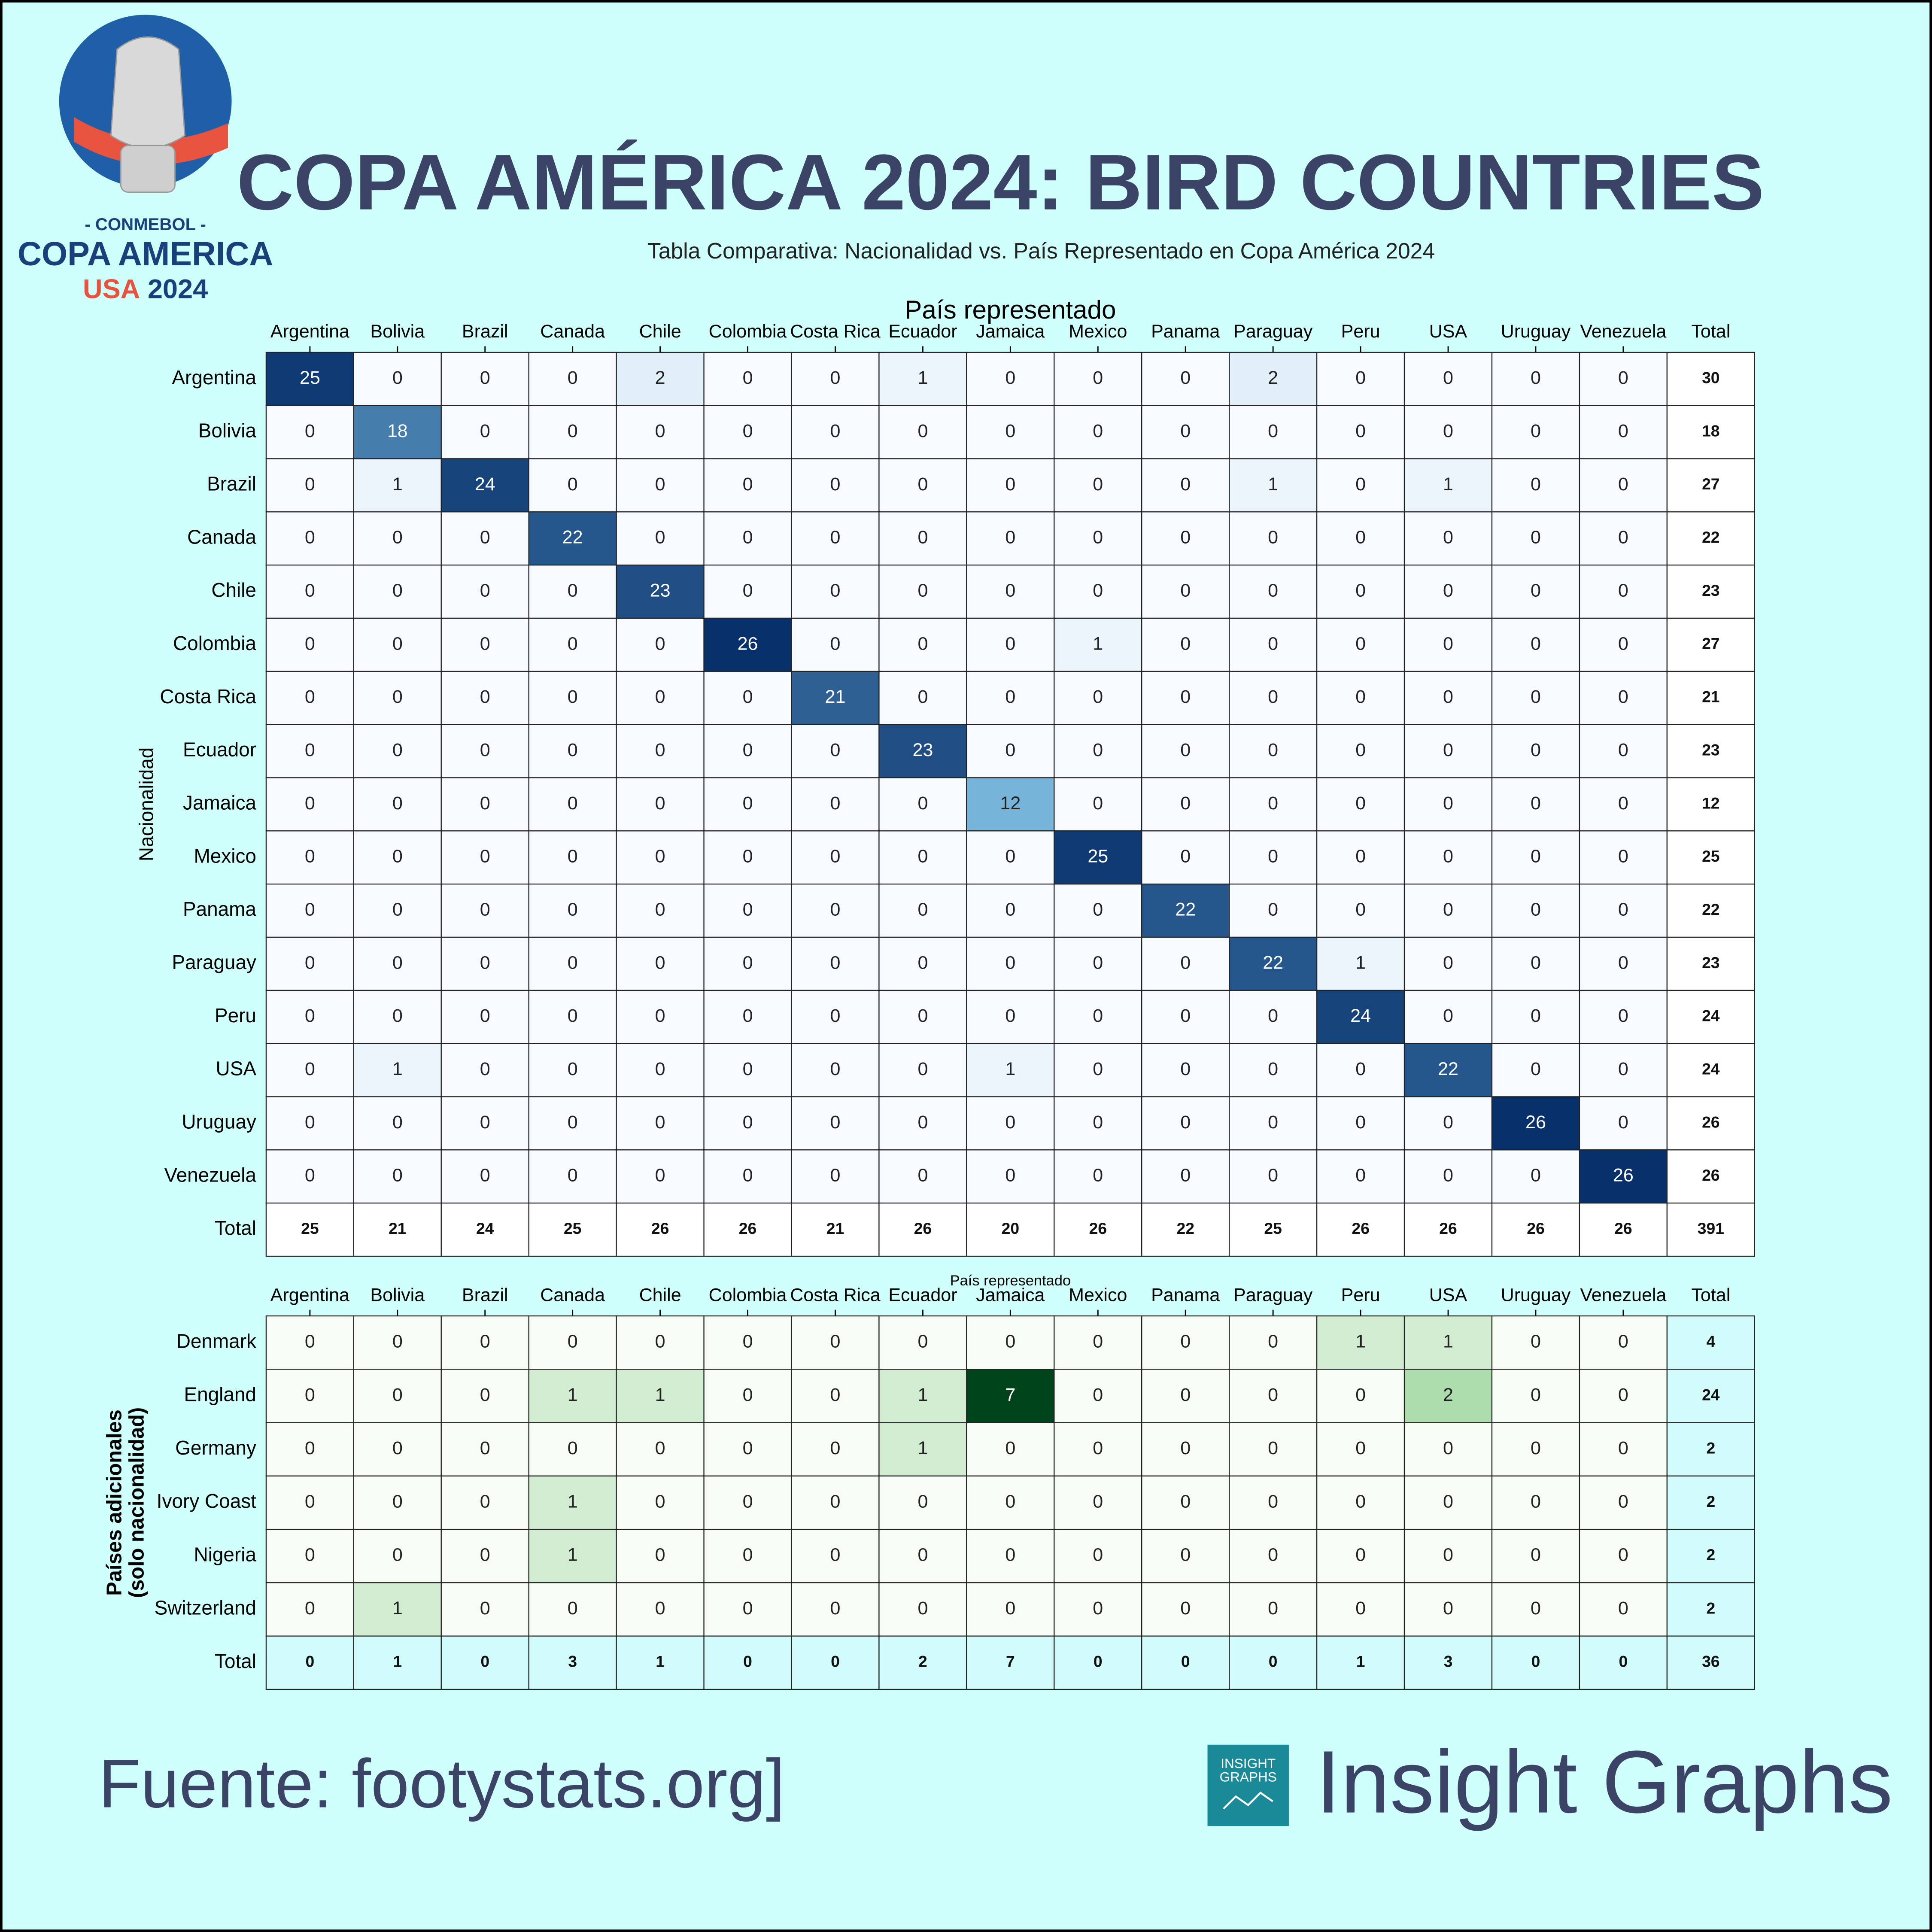 Image resolution: width=1932 pixels, height=1932 pixels. I want to click on total-value: 2, so click(922, 1662).